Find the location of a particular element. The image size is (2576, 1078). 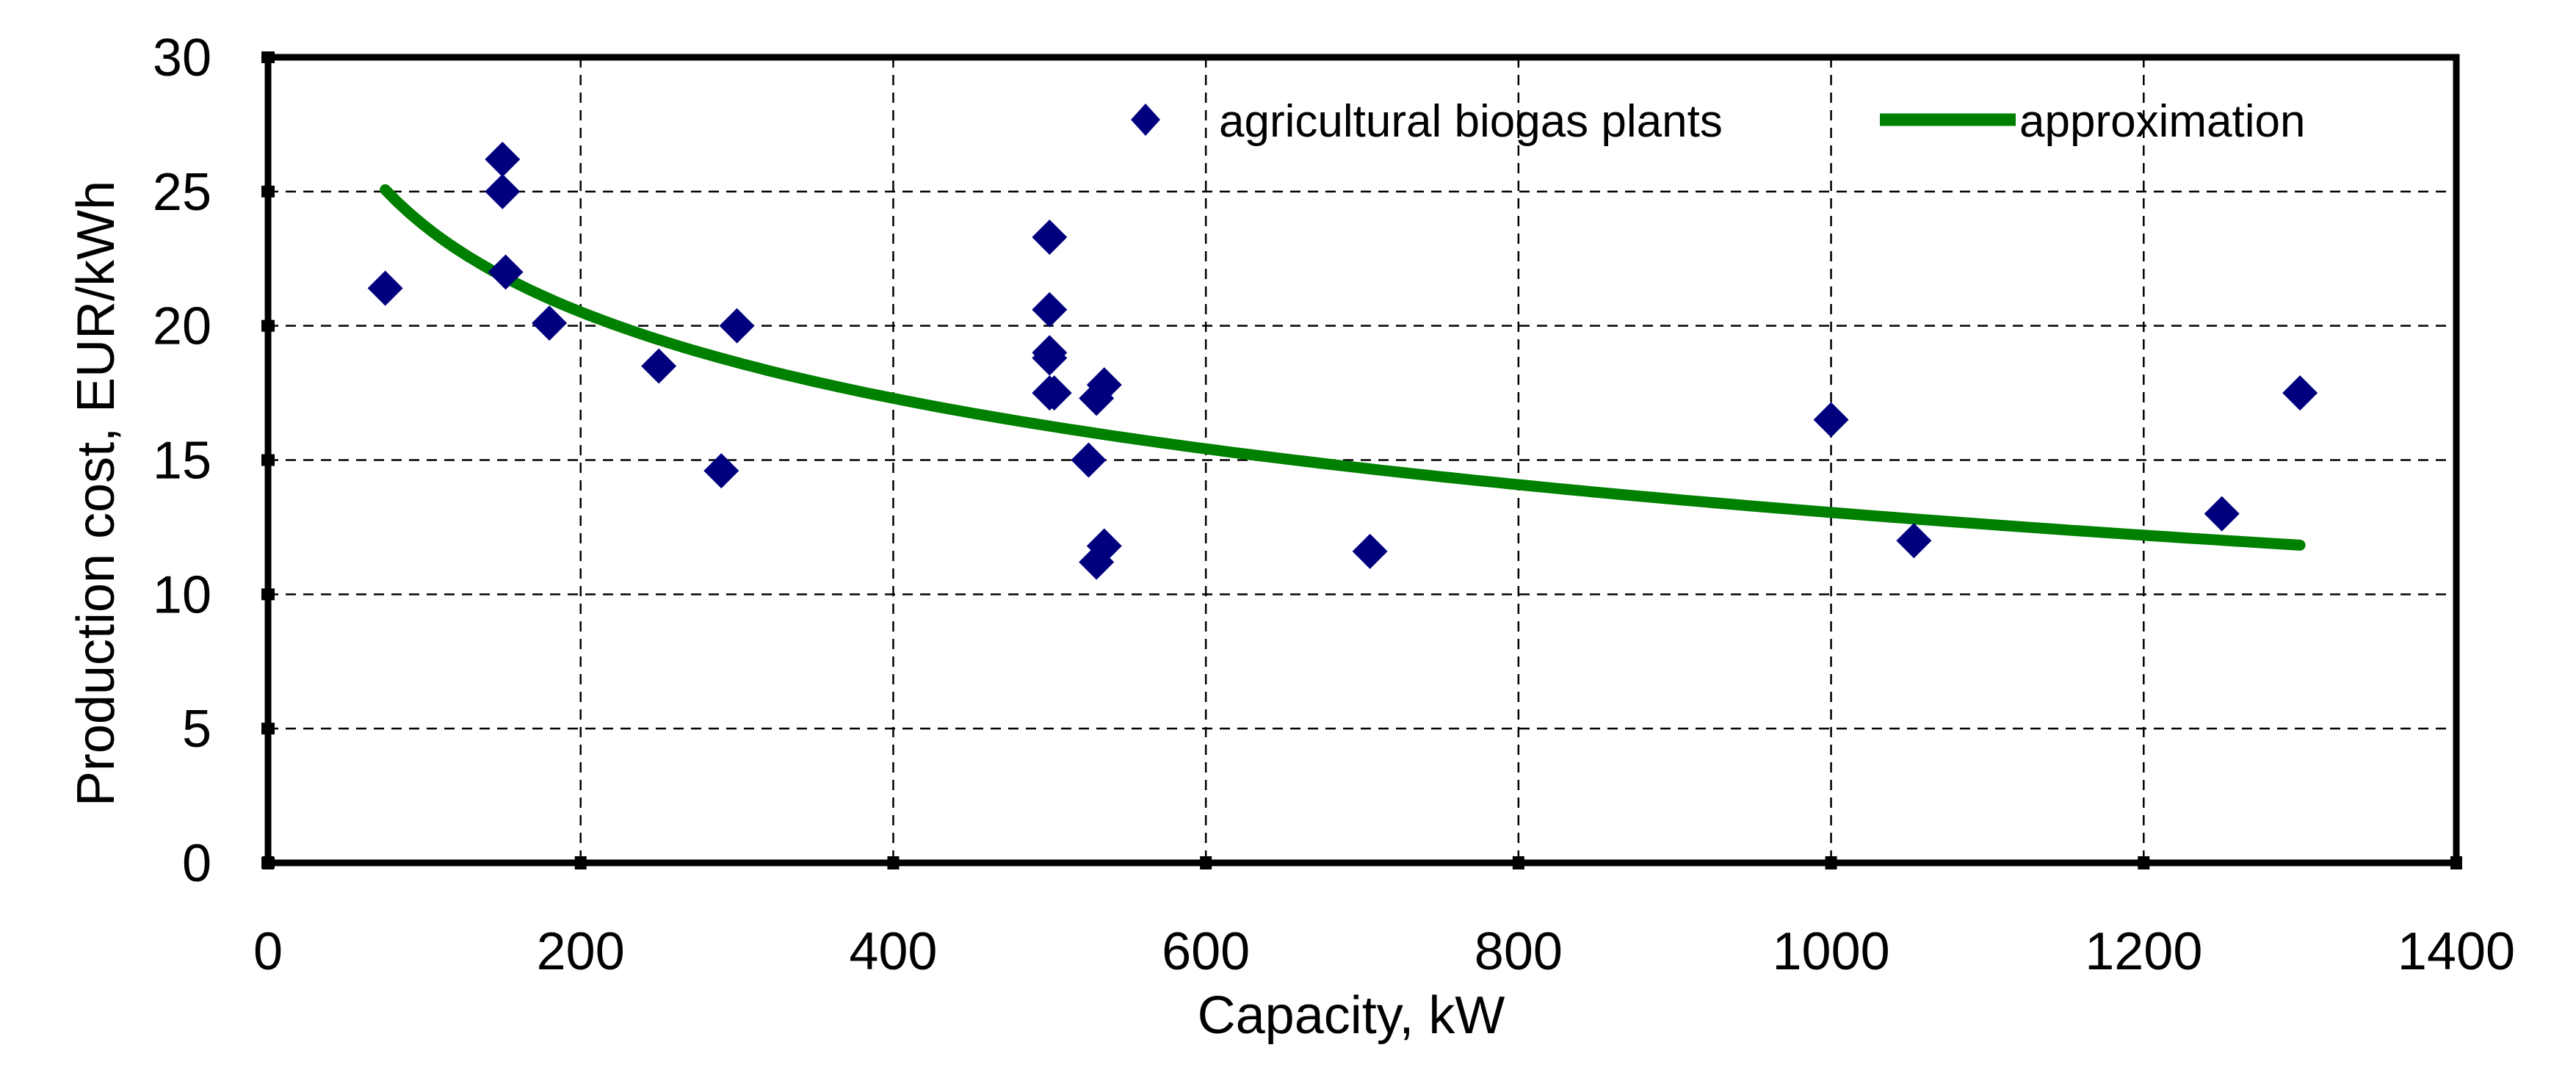

y-tick-label: 10 is located at coordinates (182, 594).